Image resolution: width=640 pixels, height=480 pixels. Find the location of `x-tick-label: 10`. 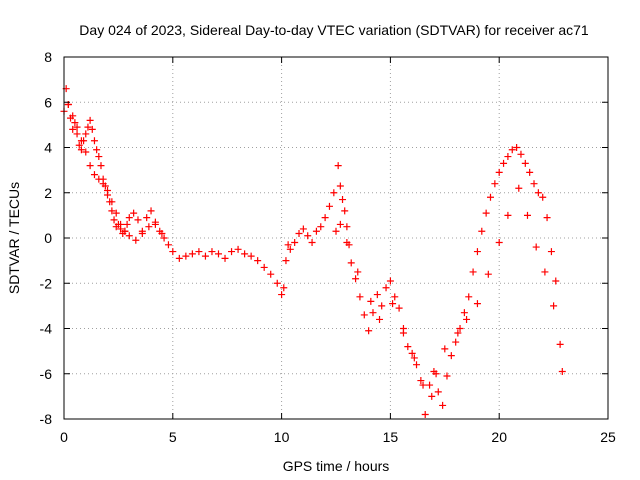

x-tick-label: 10 is located at coordinates (282, 437).